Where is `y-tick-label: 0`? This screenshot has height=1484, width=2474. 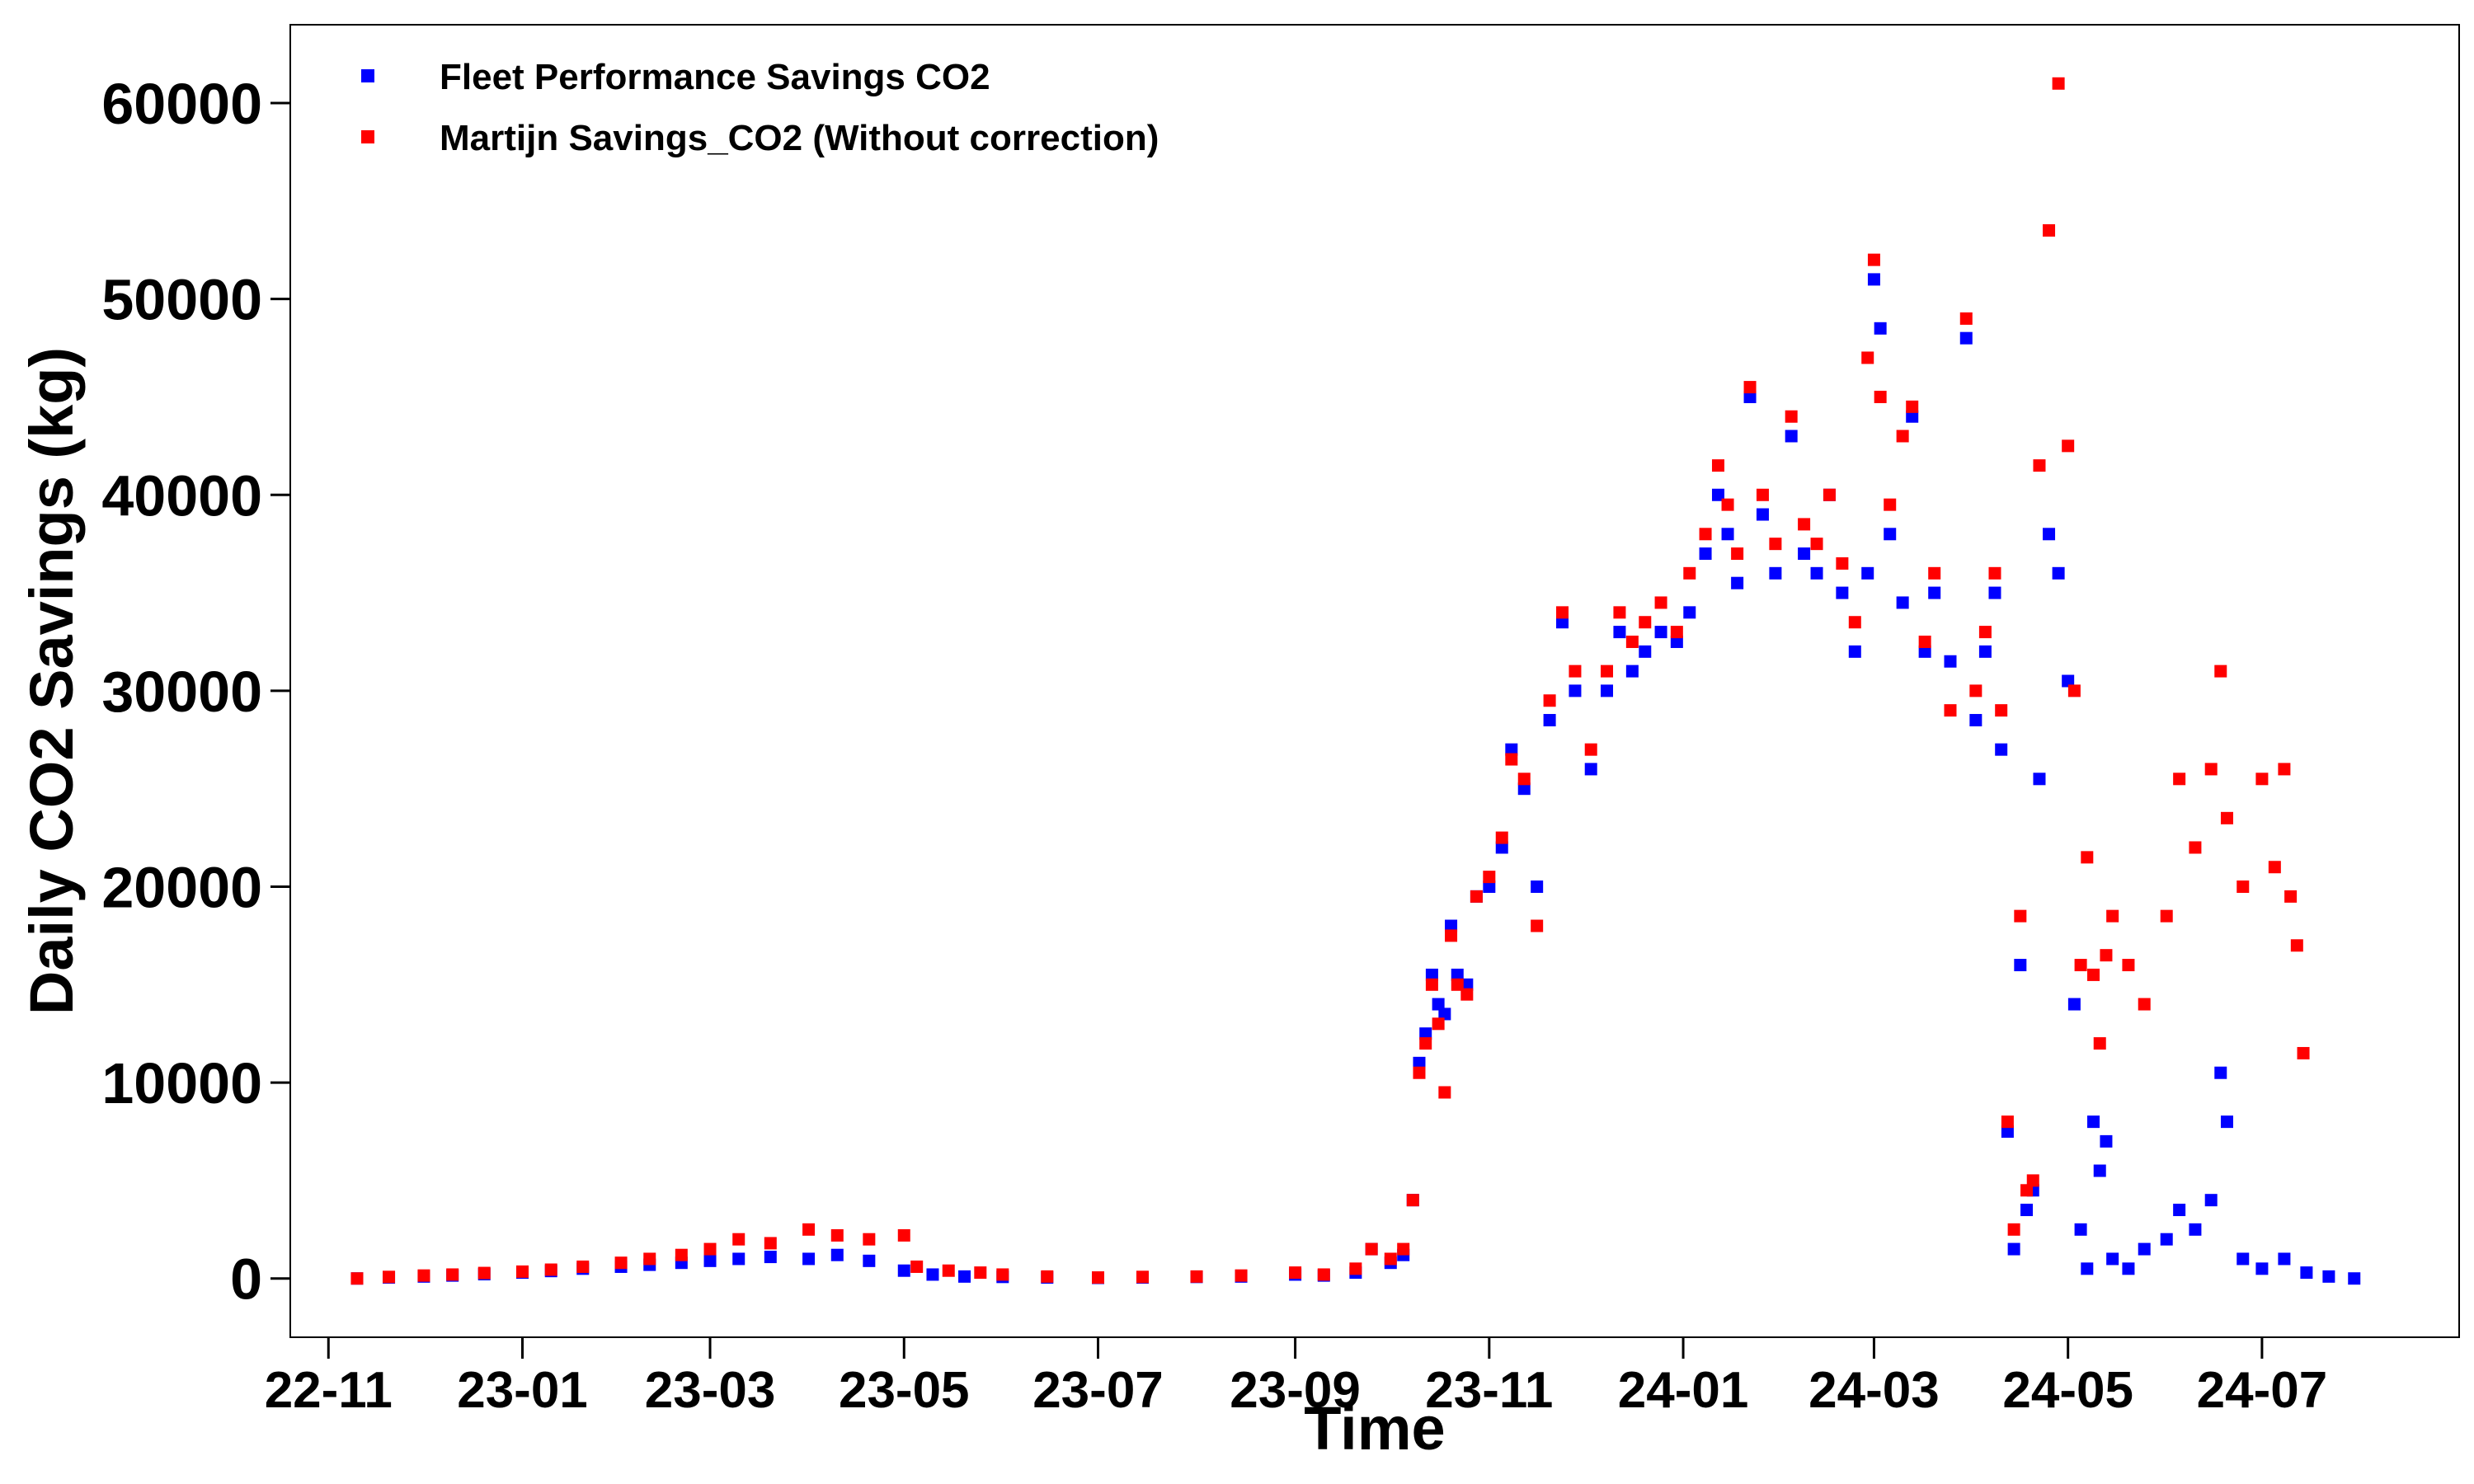 y-tick-label: 0 is located at coordinates (246, 1279).